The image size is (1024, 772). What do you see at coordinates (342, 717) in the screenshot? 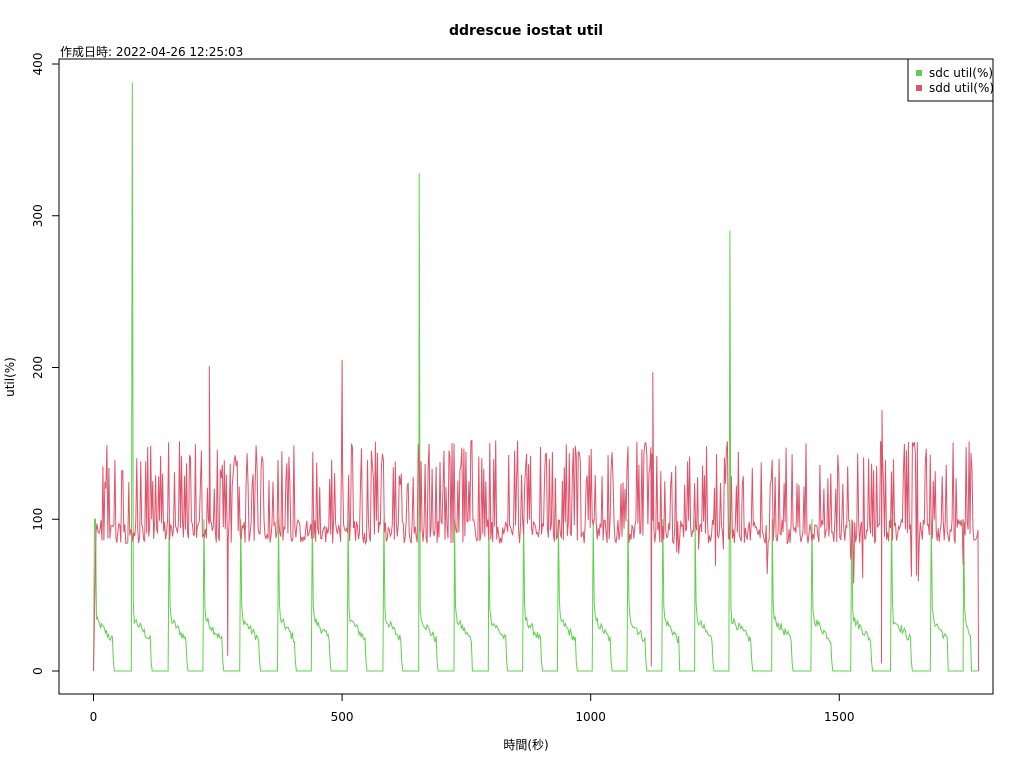
I see `x-tick-label: 500` at bounding box center [342, 717].